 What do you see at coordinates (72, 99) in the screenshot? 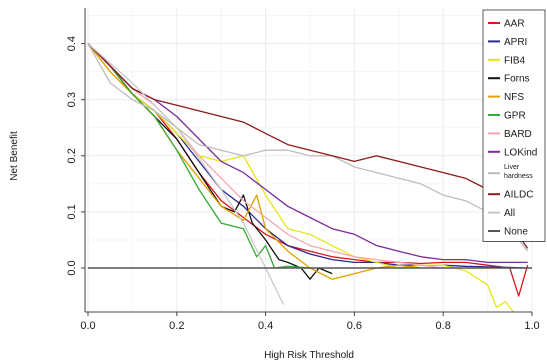
I see `y-tick-label: 0.3` at bounding box center [72, 99].